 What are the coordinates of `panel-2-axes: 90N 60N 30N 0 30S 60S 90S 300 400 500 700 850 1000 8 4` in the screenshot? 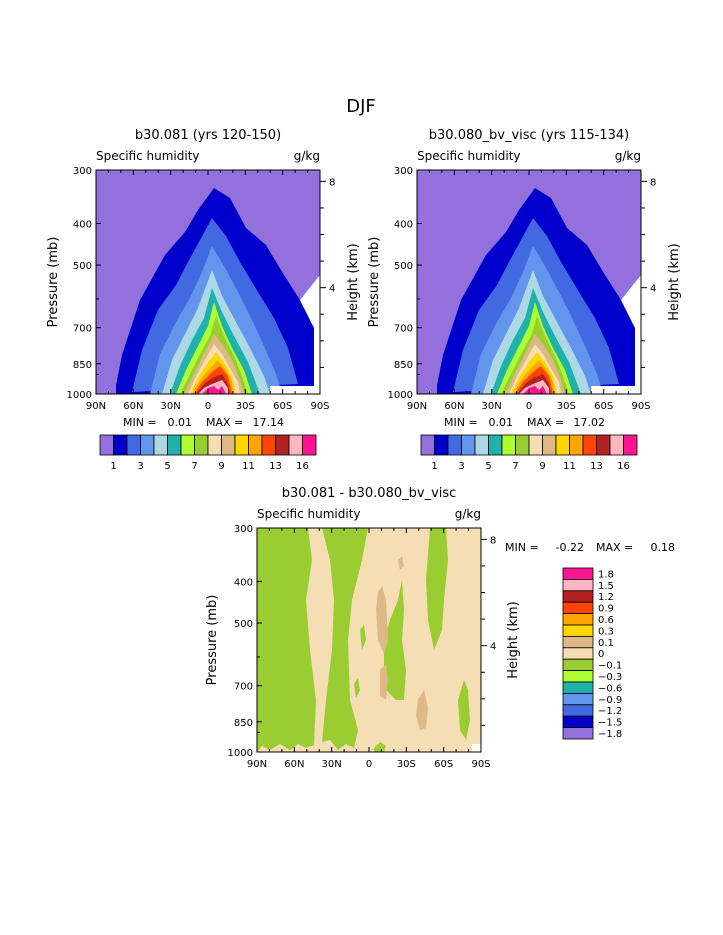 It's located at (522, 289).